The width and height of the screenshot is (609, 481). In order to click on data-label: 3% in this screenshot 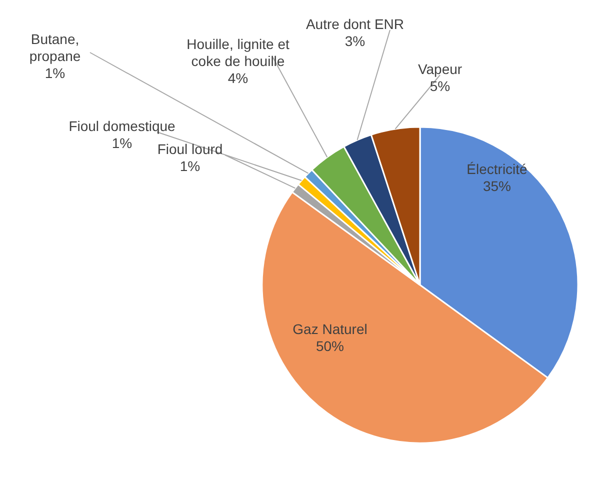, I will do `click(355, 41)`.